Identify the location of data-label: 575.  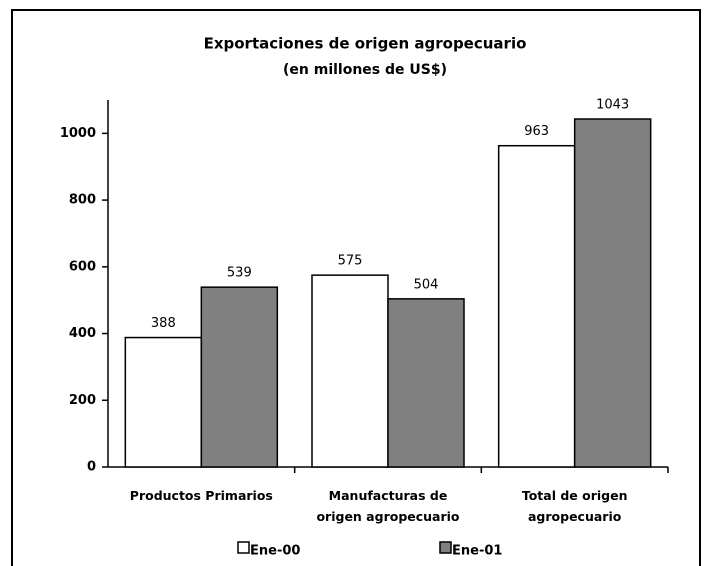
(350, 261).